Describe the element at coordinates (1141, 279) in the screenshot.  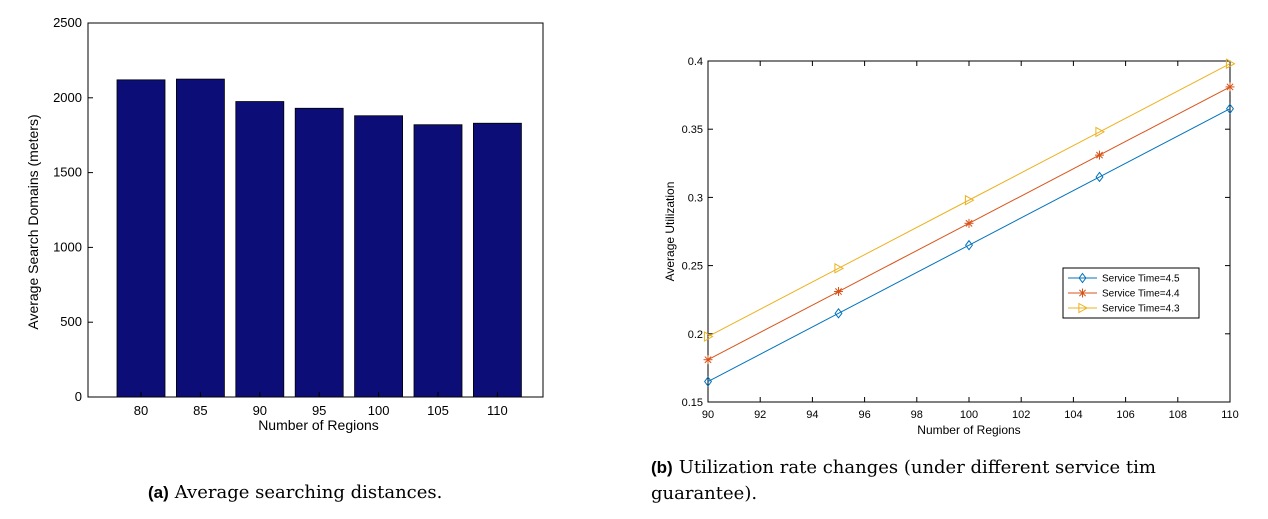
I see `legend-label: Service Time=4.5` at that location.